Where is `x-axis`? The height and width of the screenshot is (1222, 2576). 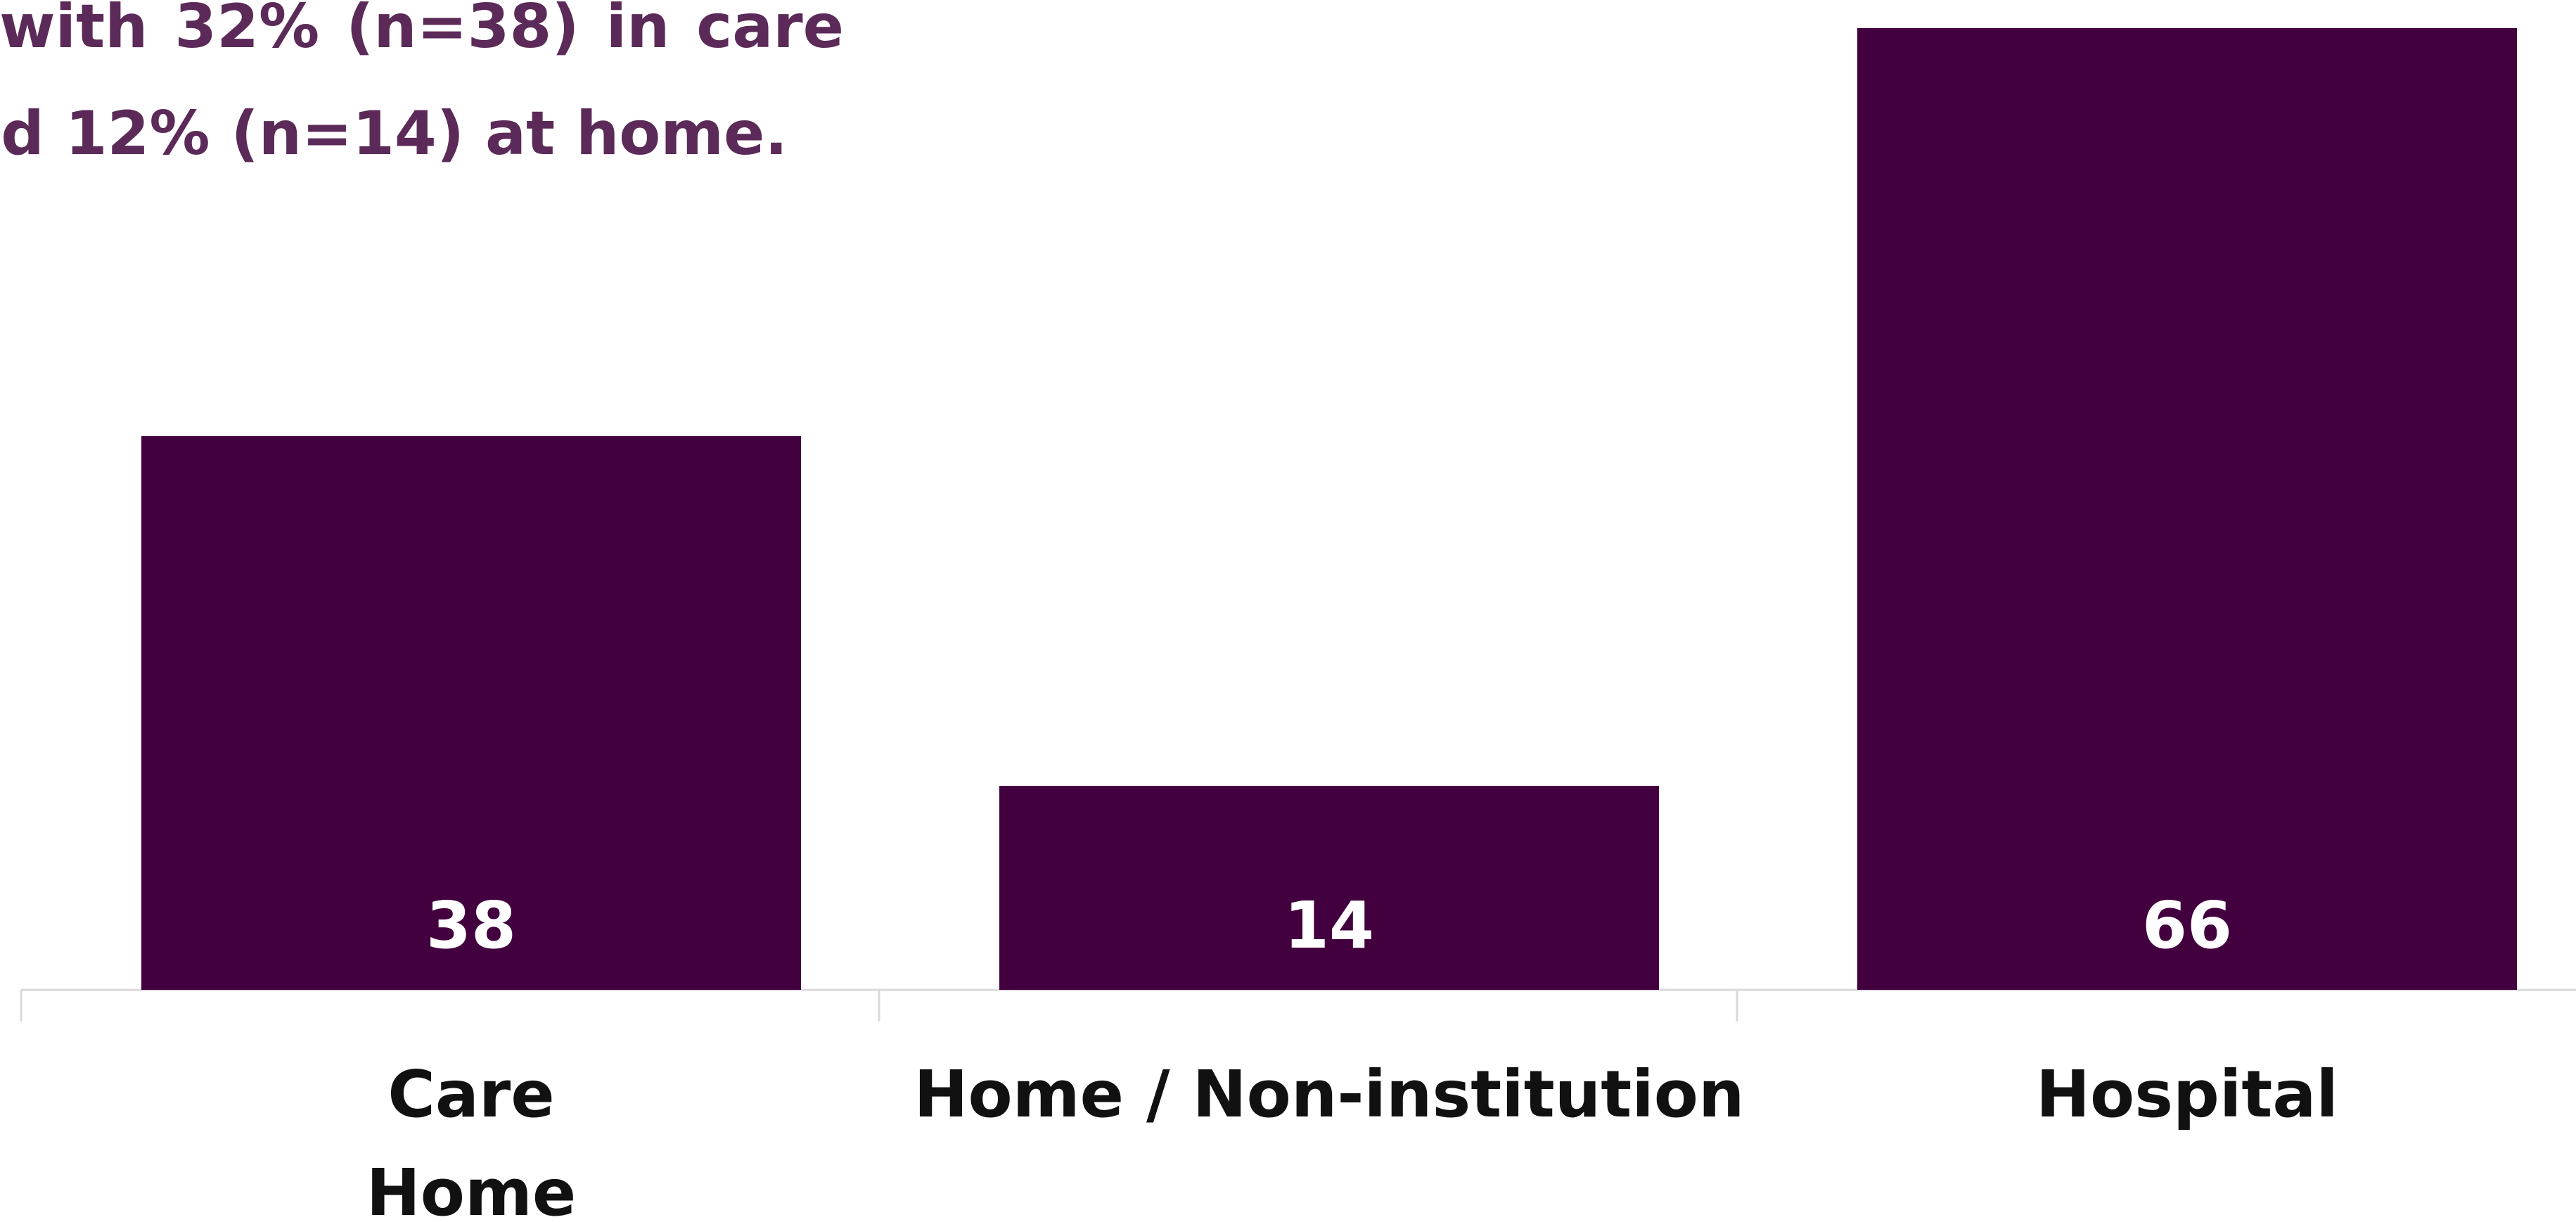 x-axis is located at coordinates (1298, 1004).